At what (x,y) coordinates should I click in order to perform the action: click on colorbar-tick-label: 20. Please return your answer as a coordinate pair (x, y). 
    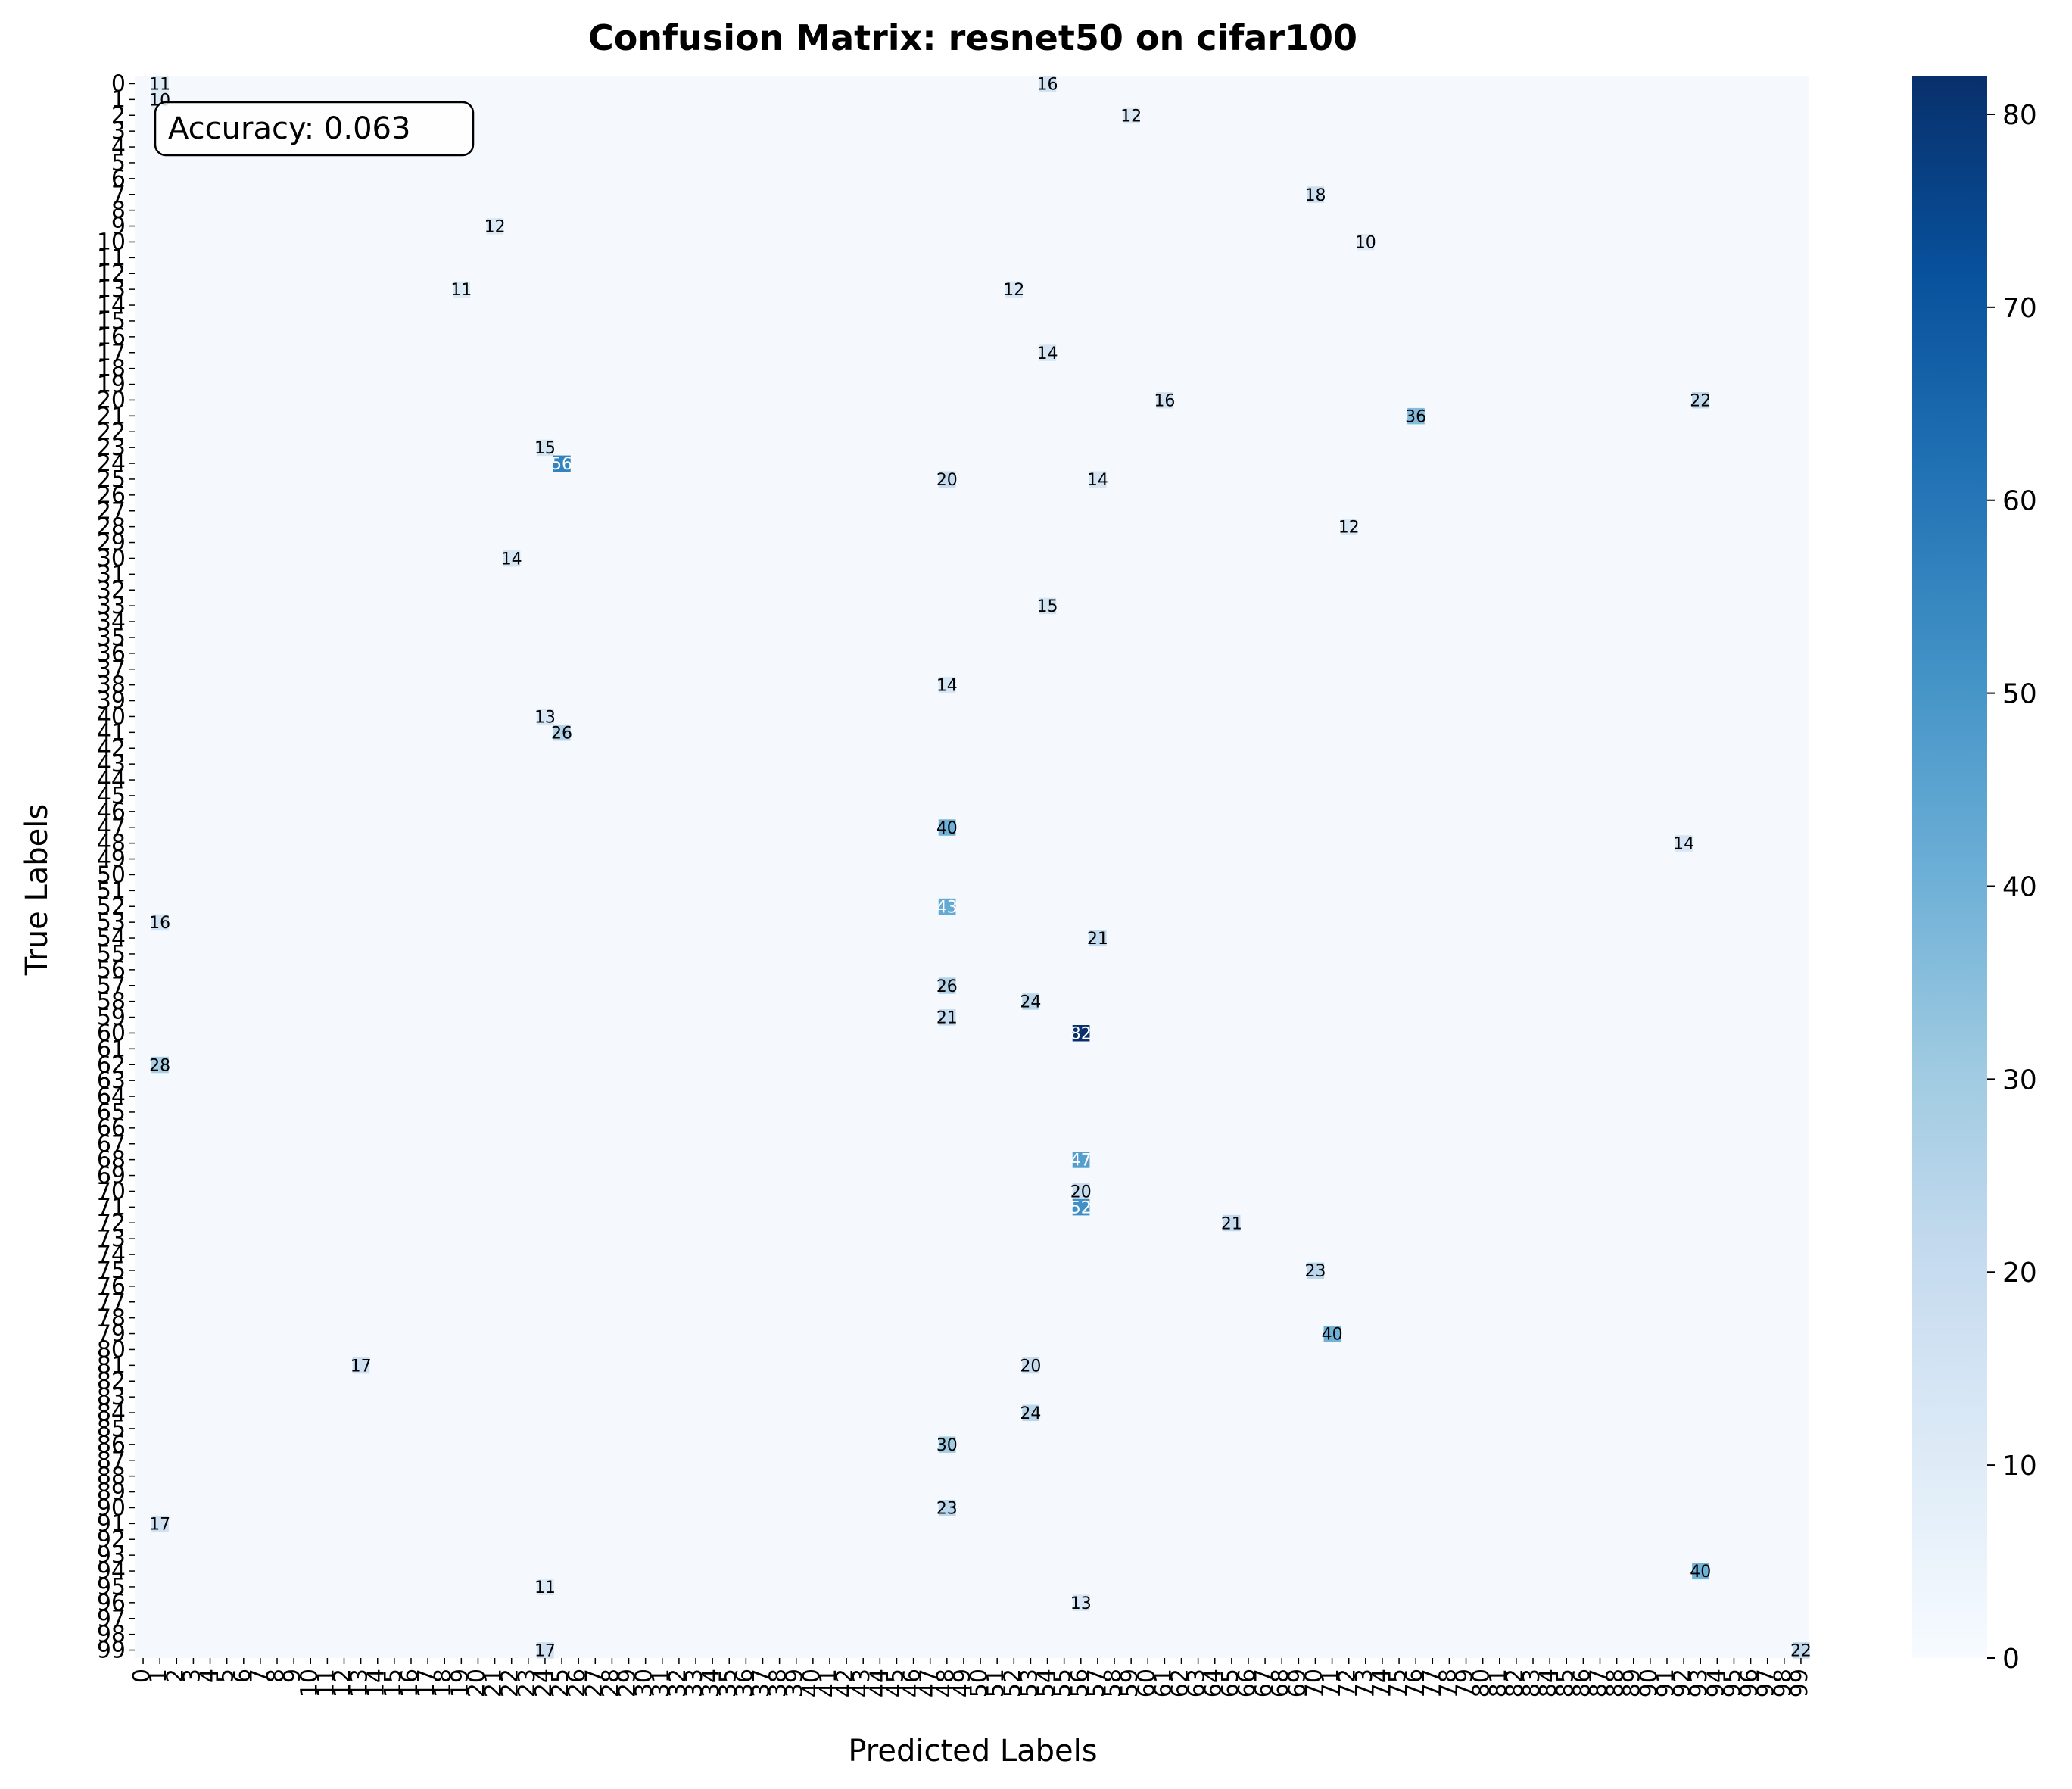
    Looking at the image, I should click on (2020, 1273).